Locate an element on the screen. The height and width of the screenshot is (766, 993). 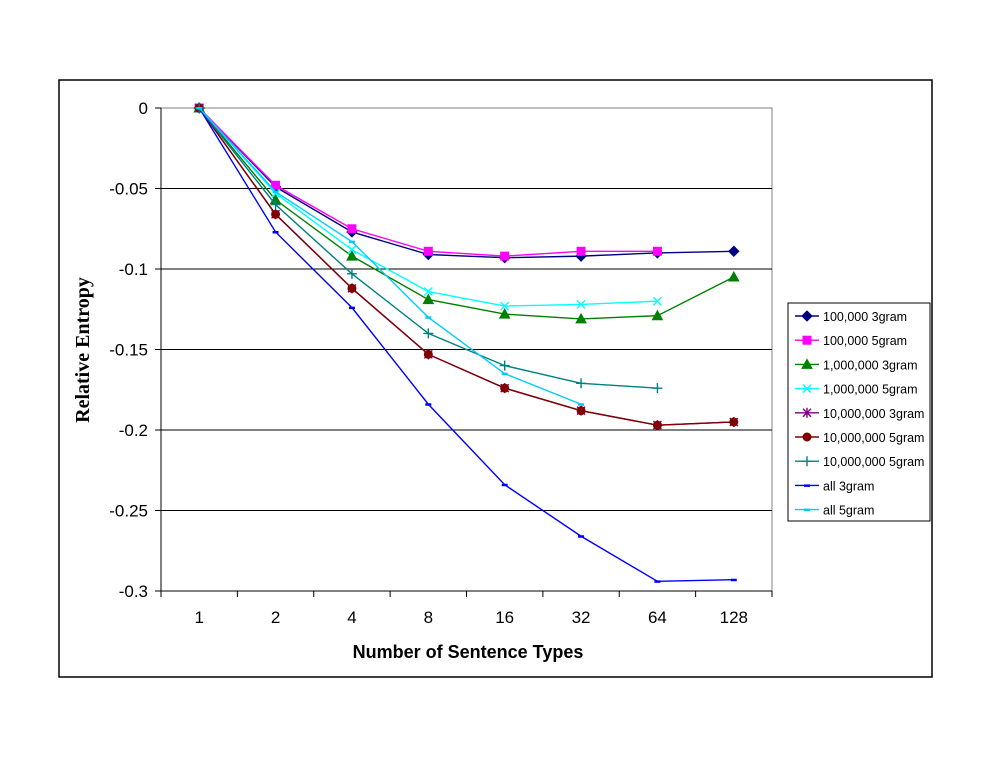
legend-box is located at coordinates (859, 412).